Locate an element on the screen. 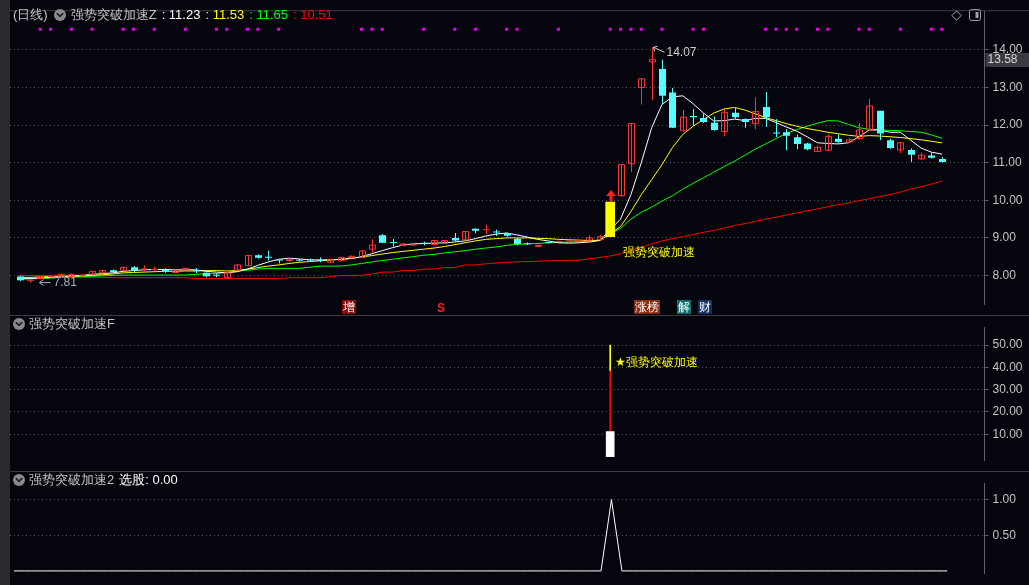 The height and width of the screenshot is (585, 1029). text: : 10.51 is located at coordinates (313, 15).